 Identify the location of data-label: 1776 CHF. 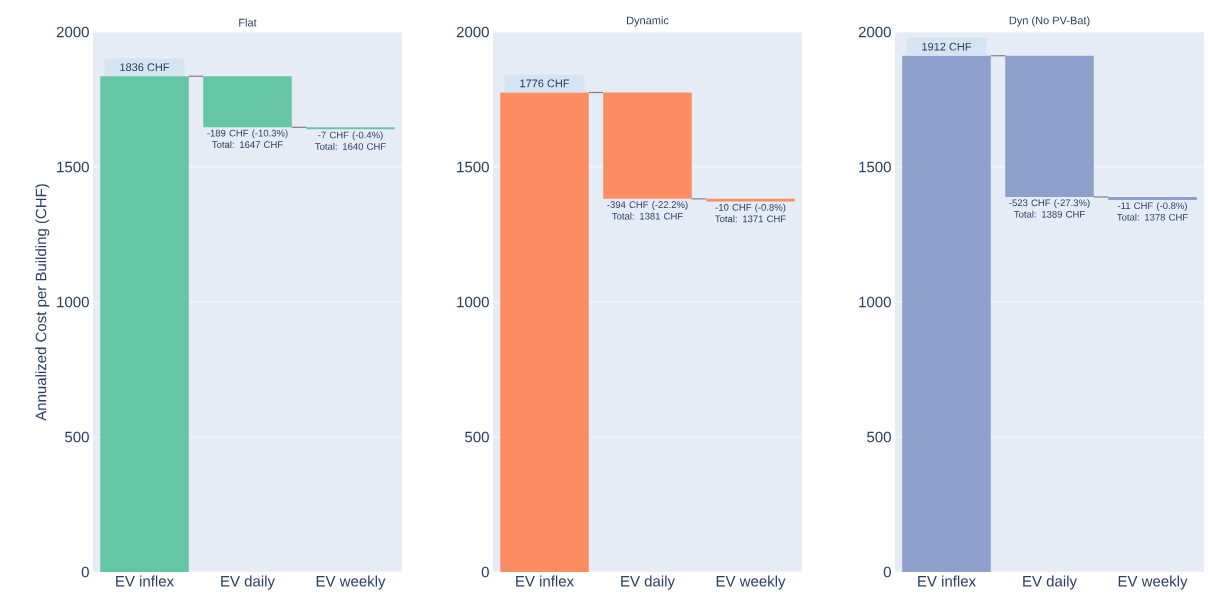
(545, 83).